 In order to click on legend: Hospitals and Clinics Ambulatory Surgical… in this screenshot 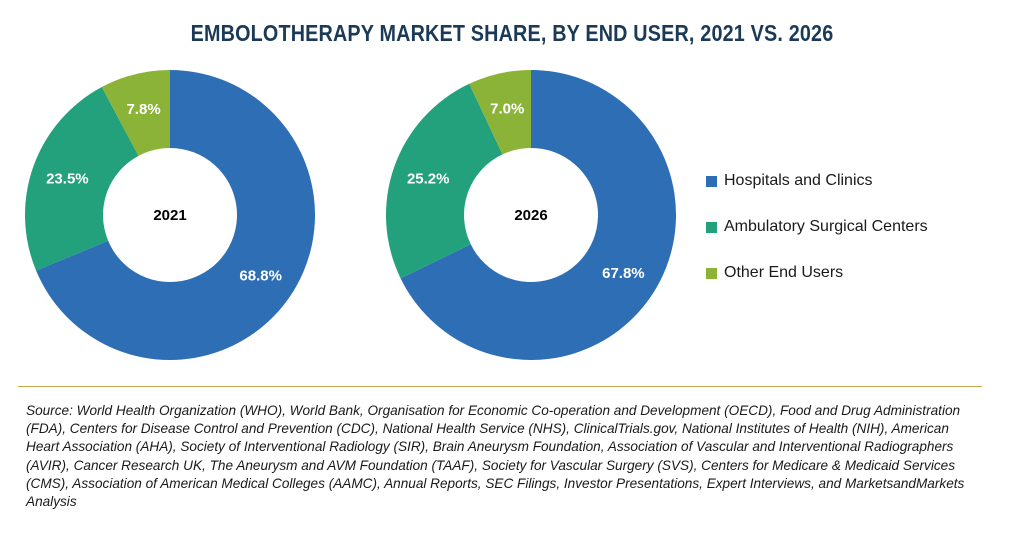, I will do `click(817, 227)`.